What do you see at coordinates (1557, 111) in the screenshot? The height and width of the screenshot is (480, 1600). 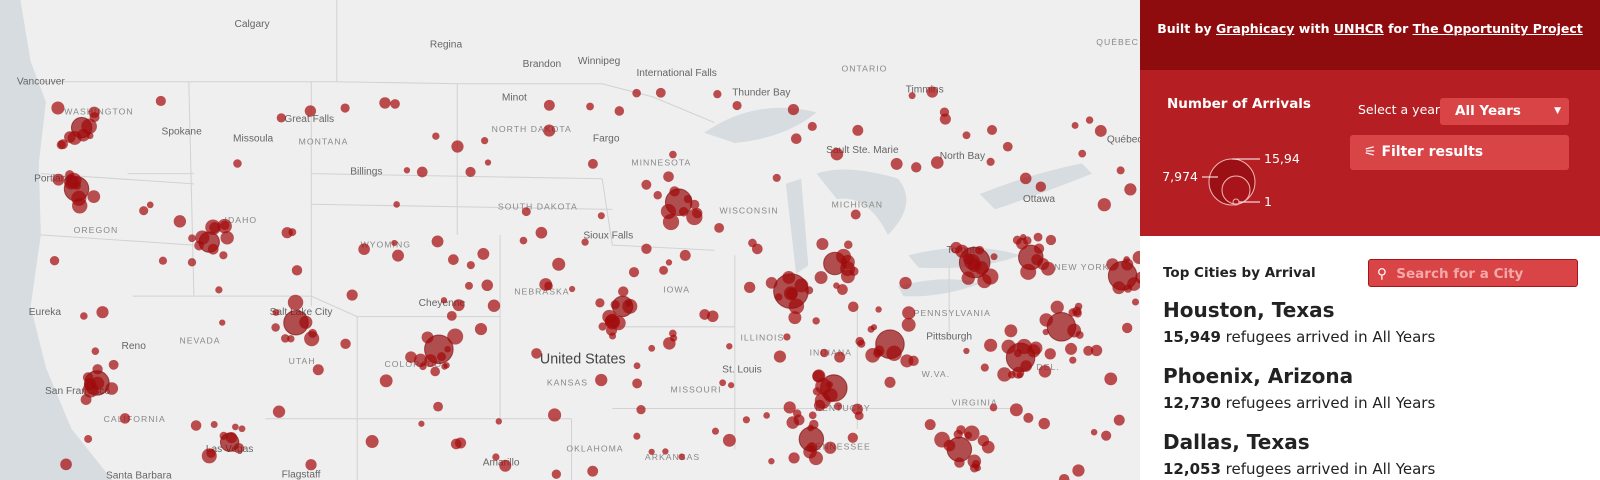 I see `caret: ▼` at bounding box center [1557, 111].